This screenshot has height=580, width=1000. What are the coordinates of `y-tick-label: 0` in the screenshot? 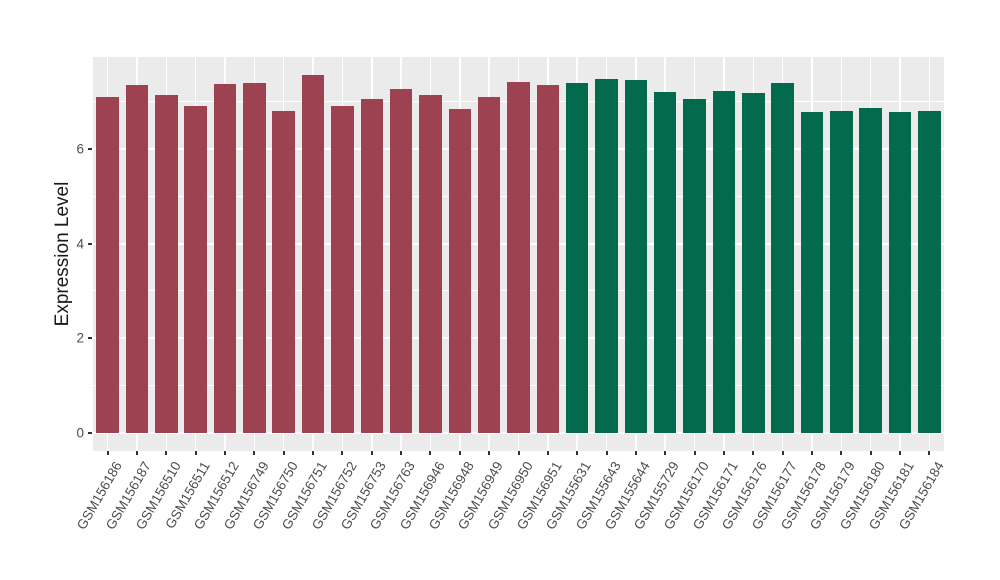 It's located at (80, 433).